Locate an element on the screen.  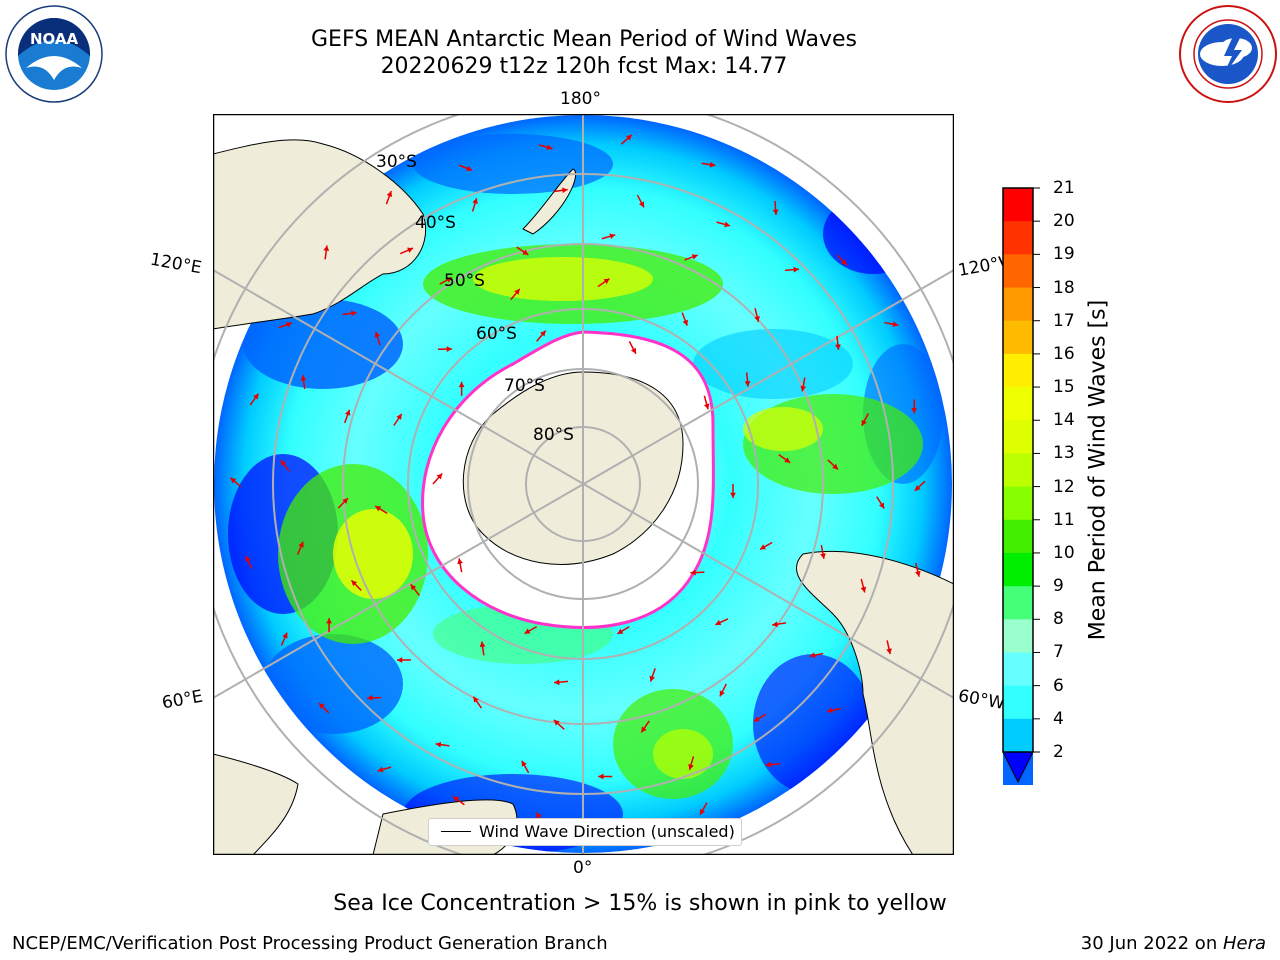
lon-label-180: 180° is located at coordinates (580, 99).